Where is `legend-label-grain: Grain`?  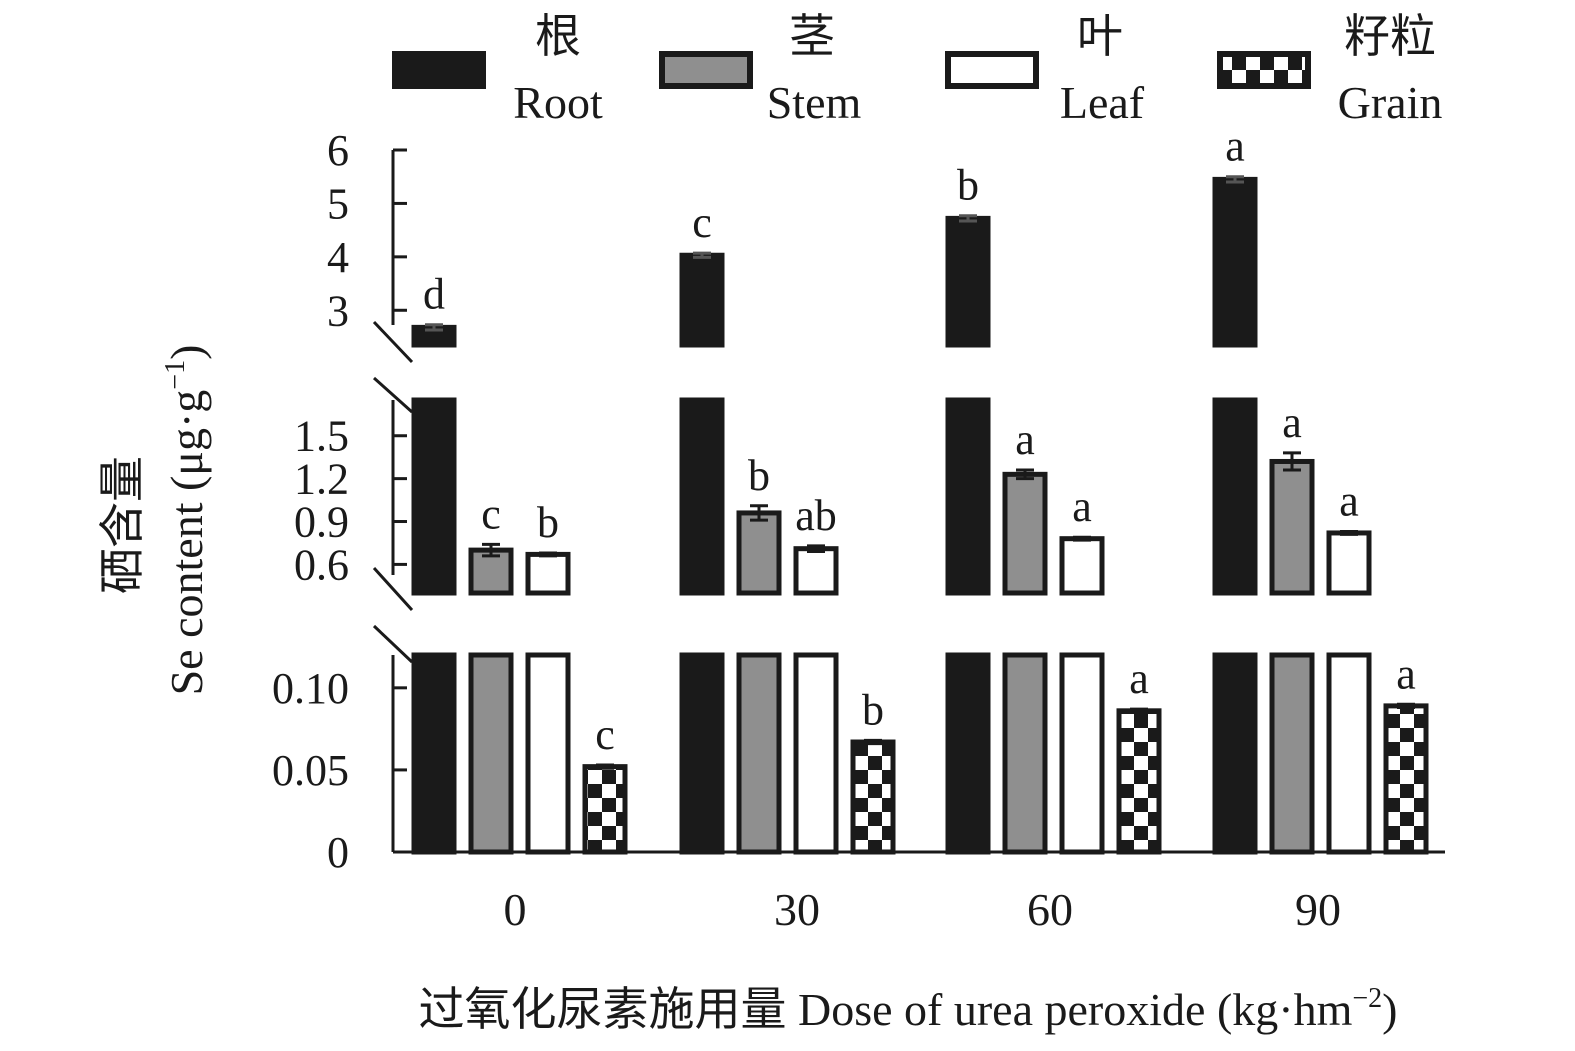 legend-label-grain: Grain is located at coordinates (1390, 102).